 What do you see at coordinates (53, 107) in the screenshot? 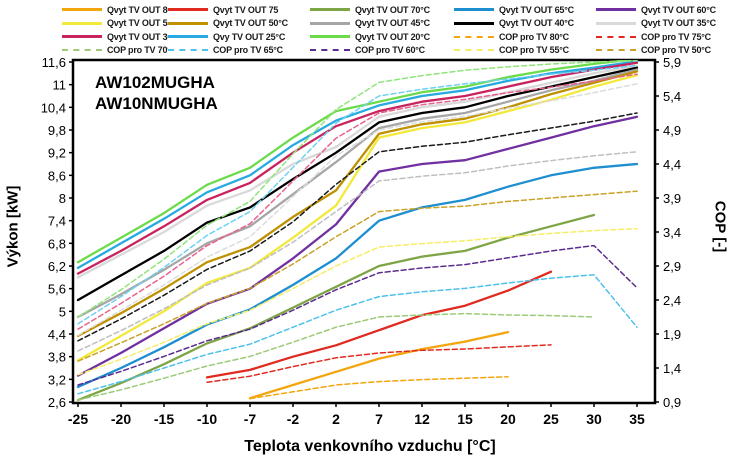
I see `y-axis-left-tick-label: 10,4` at bounding box center [53, 107].